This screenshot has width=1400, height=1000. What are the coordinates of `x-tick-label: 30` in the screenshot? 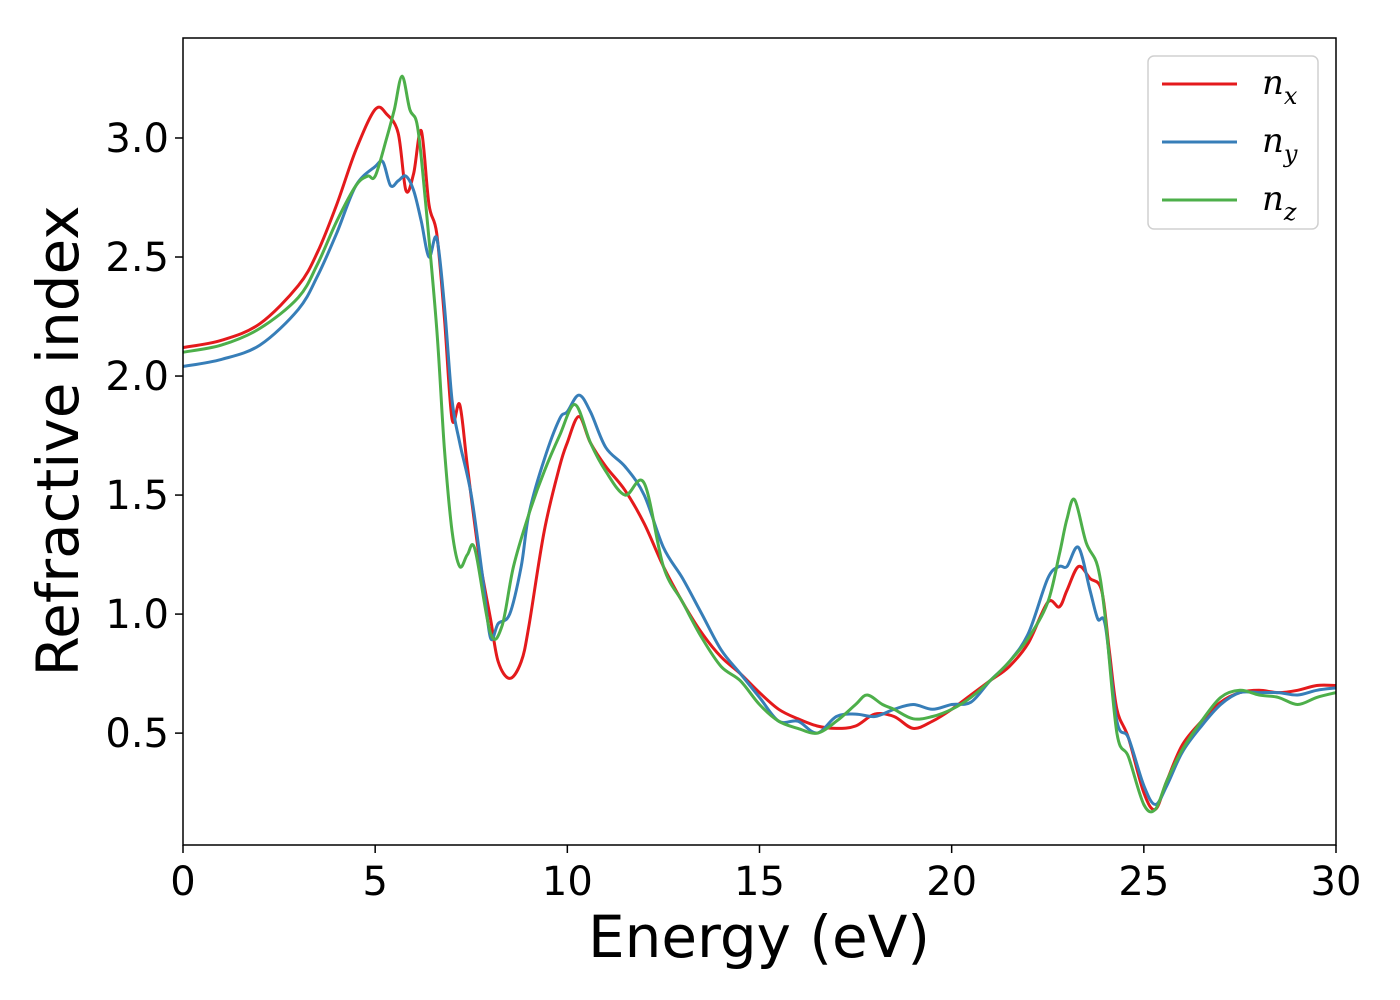 It's located at (1336, 882).